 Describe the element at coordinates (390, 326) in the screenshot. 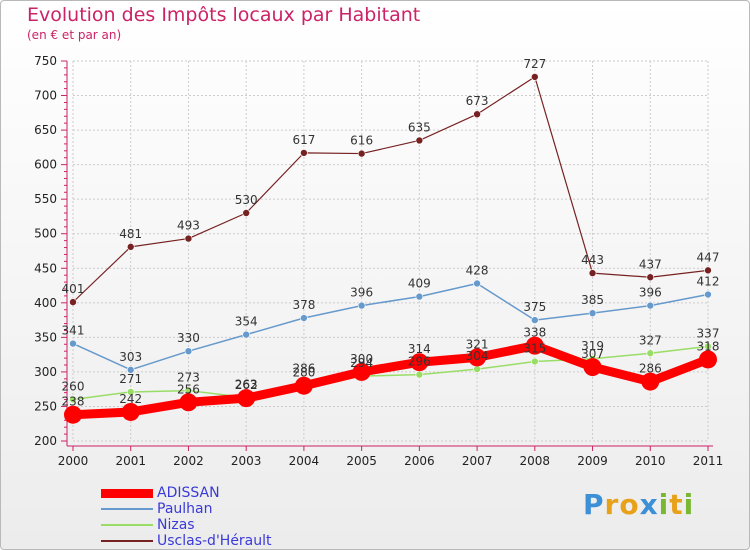

I see `series-line-paulhan` at that location.